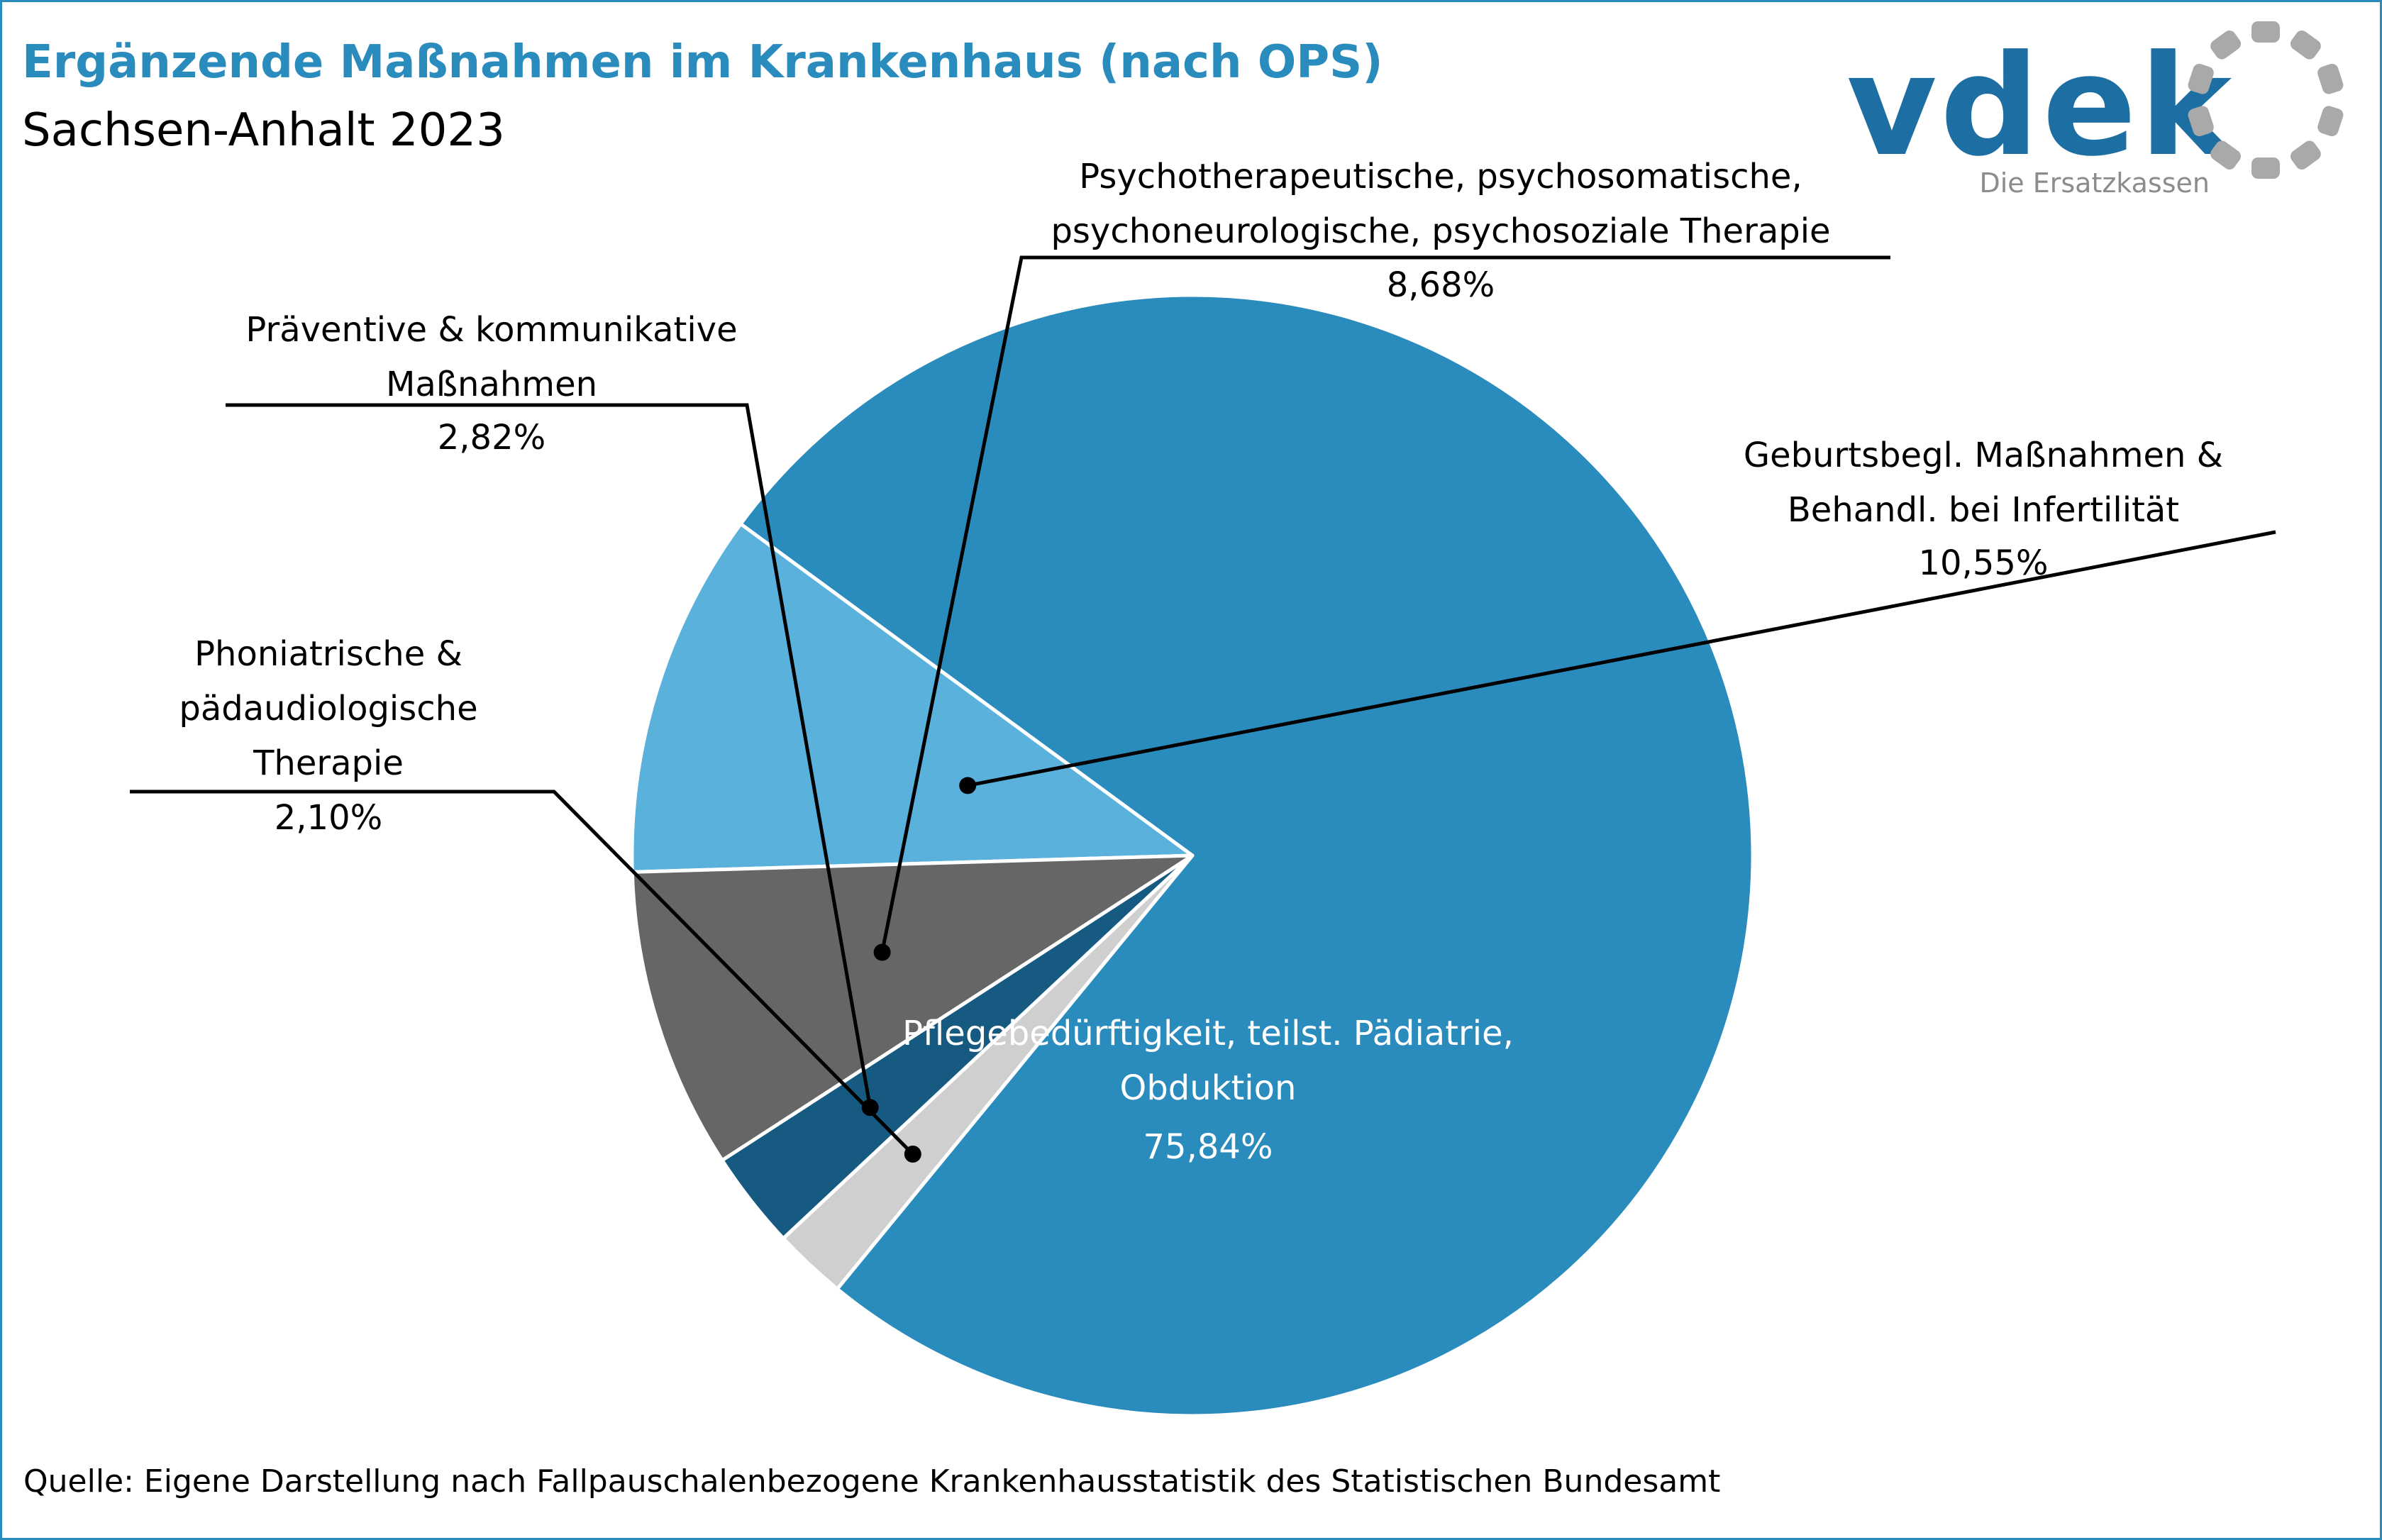 The height and width of the screenshot is (1540, 2382). I want to click on slice-label-1-line-2: Behandl. bei Infertilität, so click(1983, 510).